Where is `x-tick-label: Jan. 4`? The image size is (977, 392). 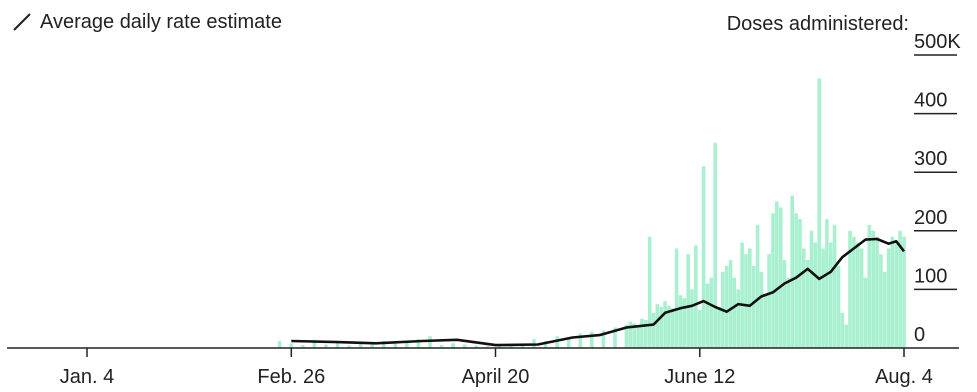
x-tick-label: Jan. 4 is located at coordinates (87, 376).